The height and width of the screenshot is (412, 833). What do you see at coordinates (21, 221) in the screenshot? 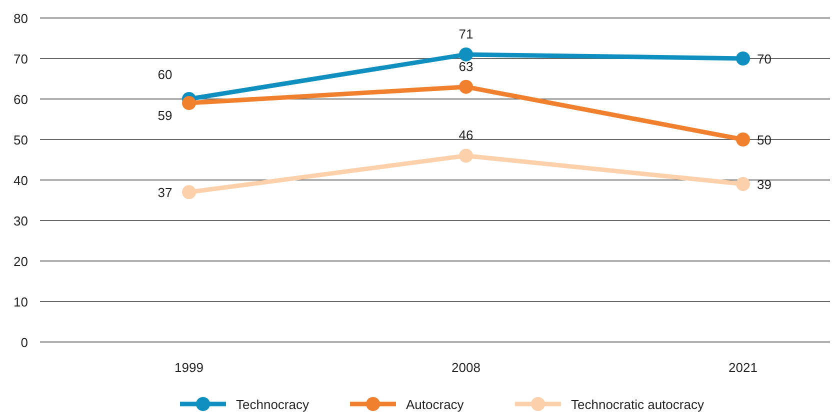
I see `y-tick-label: 30` at bounding box center [21, 221].